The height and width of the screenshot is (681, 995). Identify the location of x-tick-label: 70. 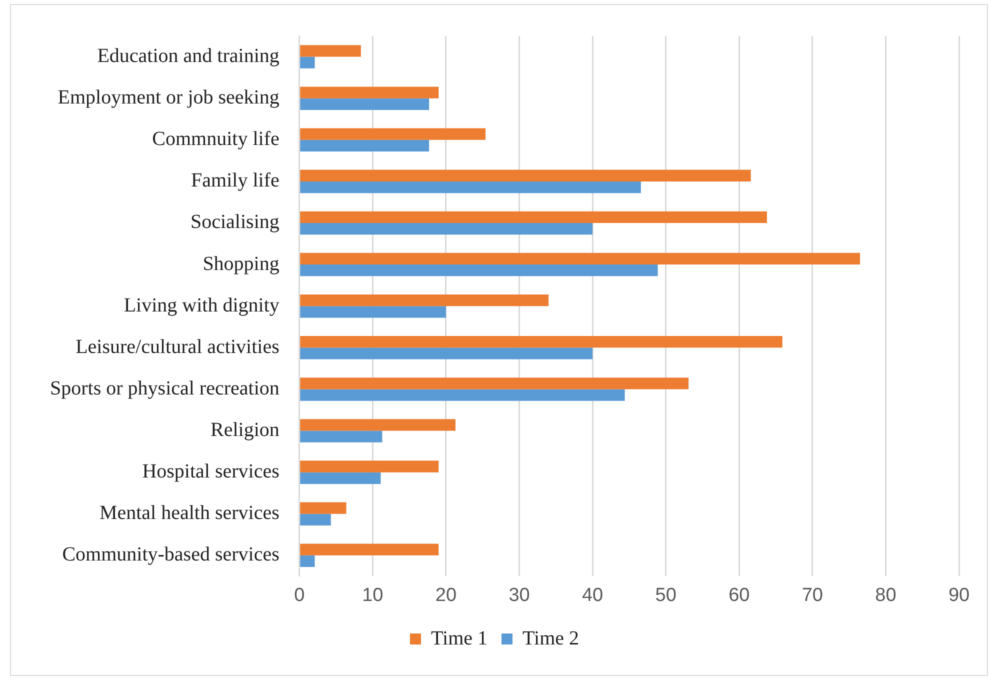
(812, 595).